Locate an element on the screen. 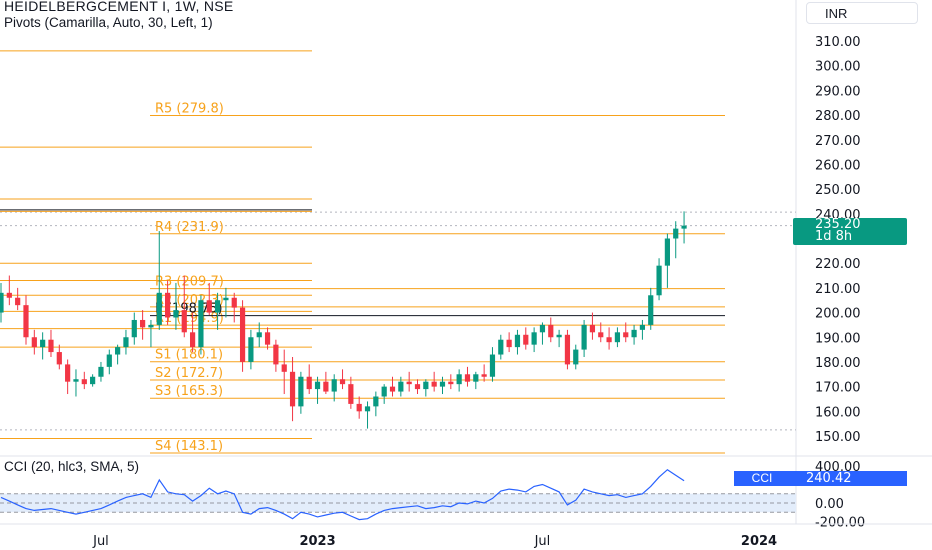 The height and width of the screenshot is (550, 932). cci-tag-value: 240.42 is located at coordinates (848, 478).